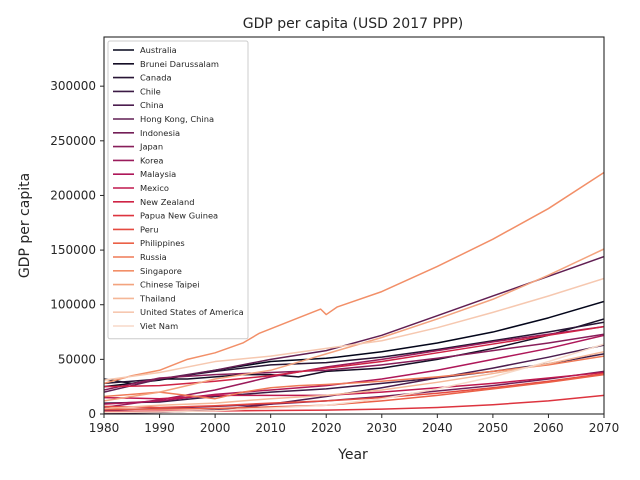 This screenshot has height=480, width=640. I want to click on legend-label-12: Papua New Guinea, so click(179, 216).